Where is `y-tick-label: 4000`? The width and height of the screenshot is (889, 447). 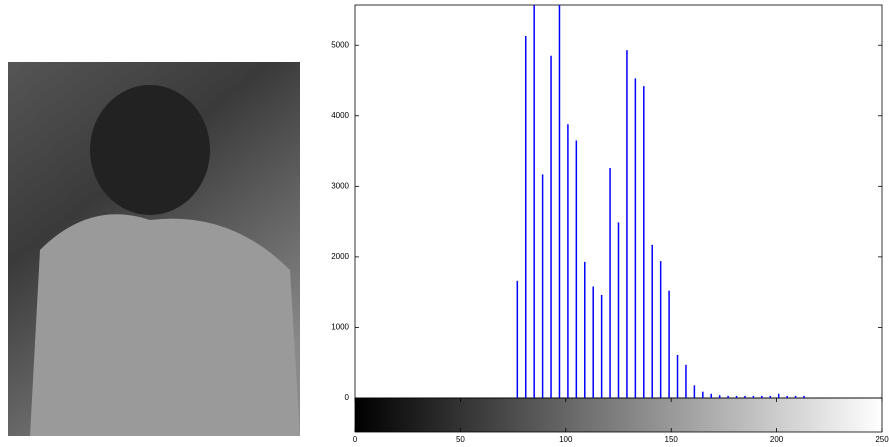
y-tick-label: 4000 is located at coordinates (340, 115).